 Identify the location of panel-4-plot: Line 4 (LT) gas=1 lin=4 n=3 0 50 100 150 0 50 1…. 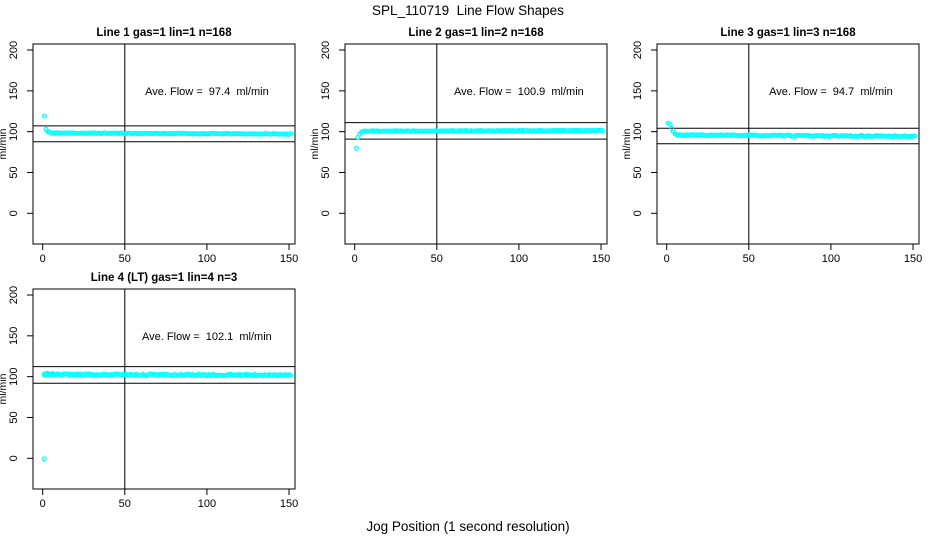
(149, 391).